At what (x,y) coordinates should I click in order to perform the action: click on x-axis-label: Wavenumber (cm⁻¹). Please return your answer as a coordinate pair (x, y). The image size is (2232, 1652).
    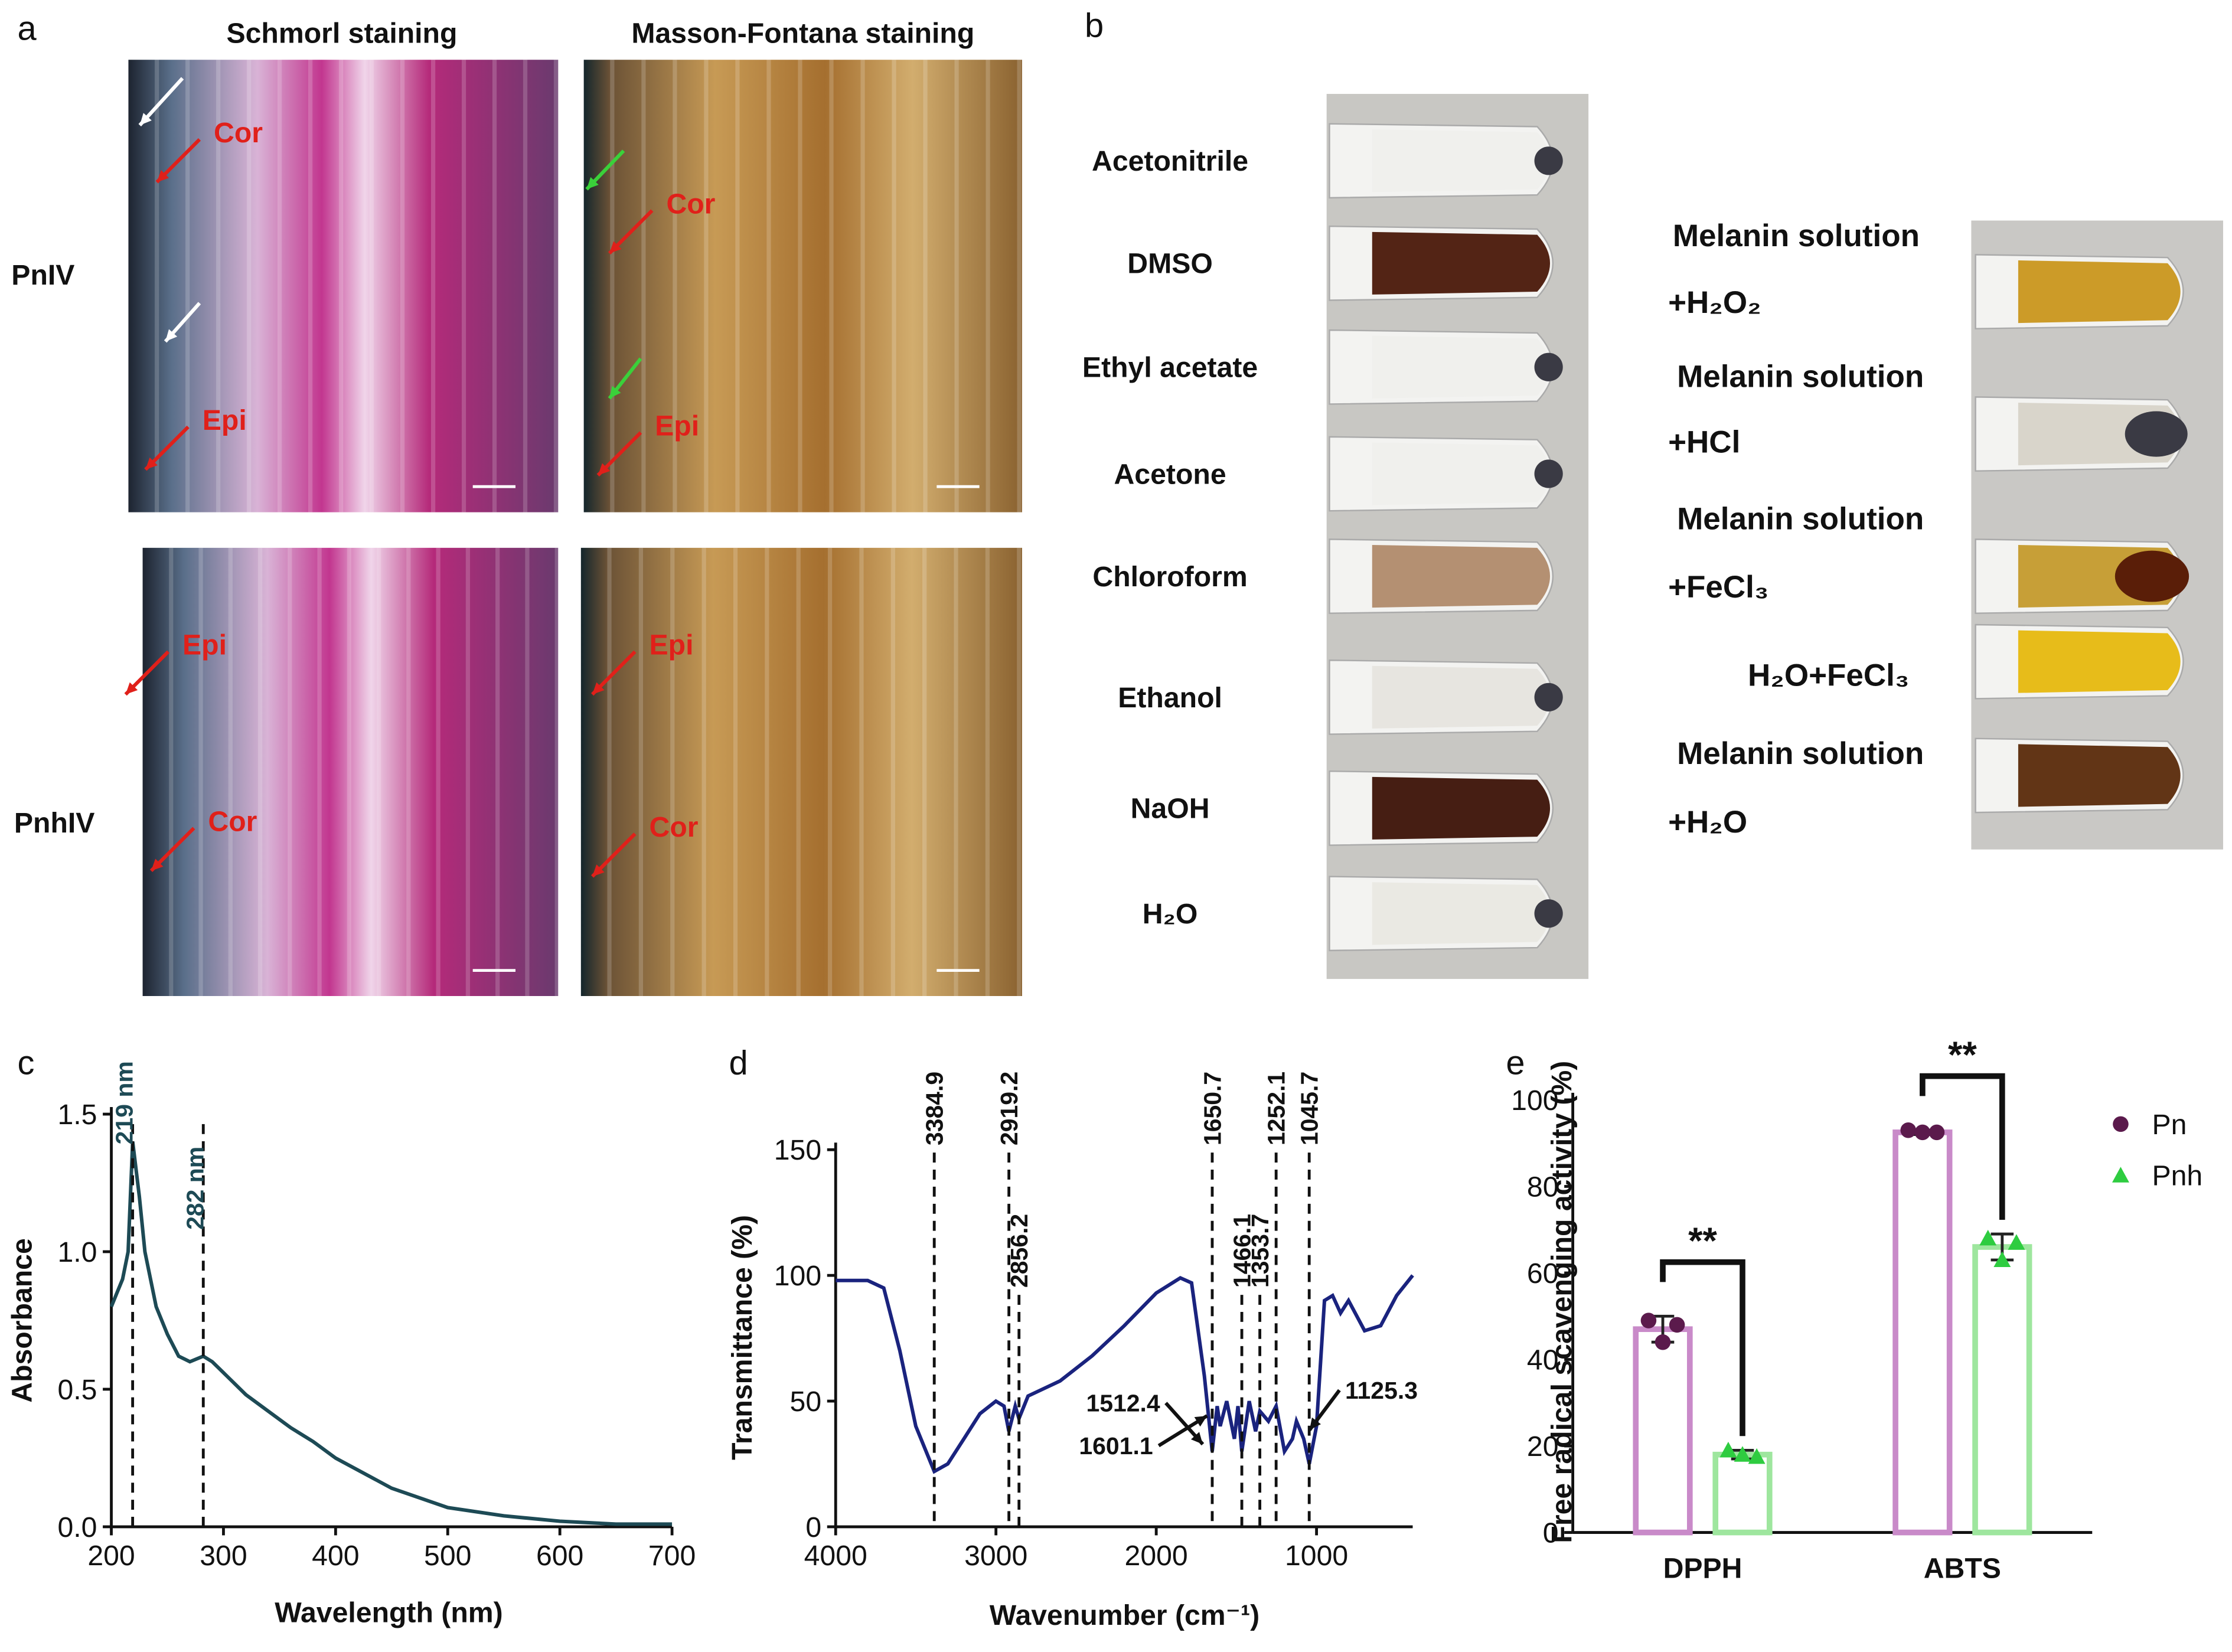
    Looking at the image, I should click on (1124, 1615).